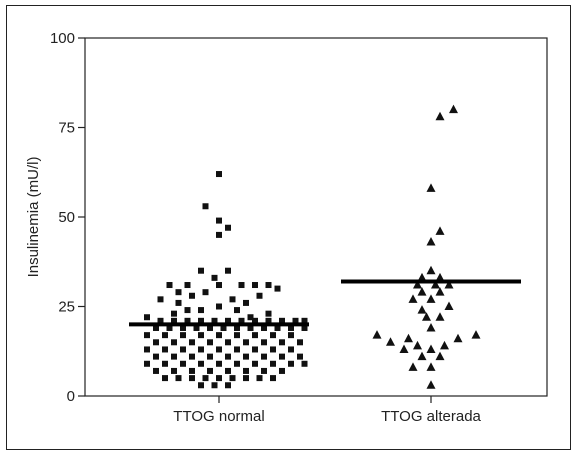 Image resolution: width=578 pixels, height=455 pixels. I want to click on y-tick-label: 0, so click(71, 396).